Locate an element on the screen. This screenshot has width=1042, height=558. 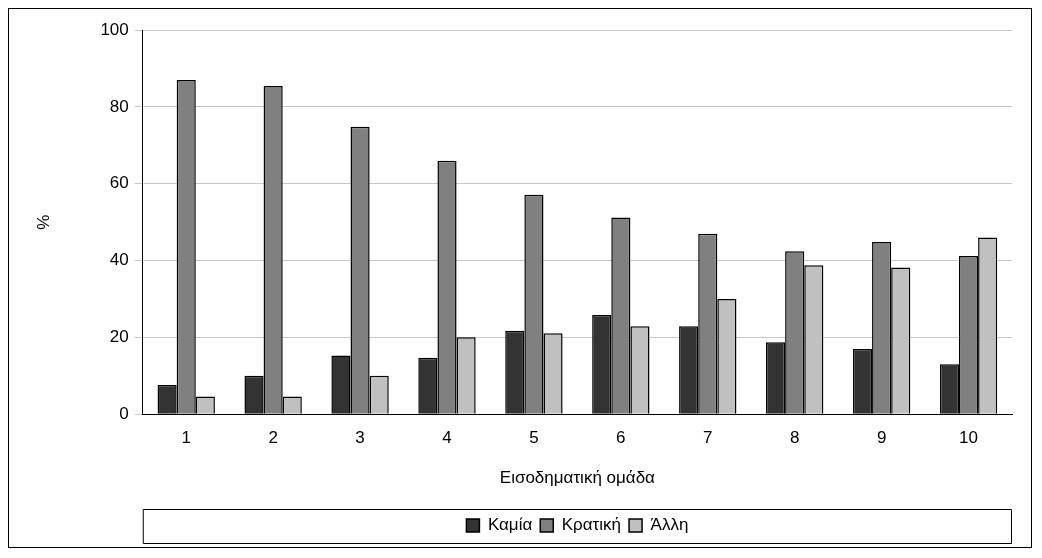
x-tick-label: 5 is located at coordinates (534, 438).